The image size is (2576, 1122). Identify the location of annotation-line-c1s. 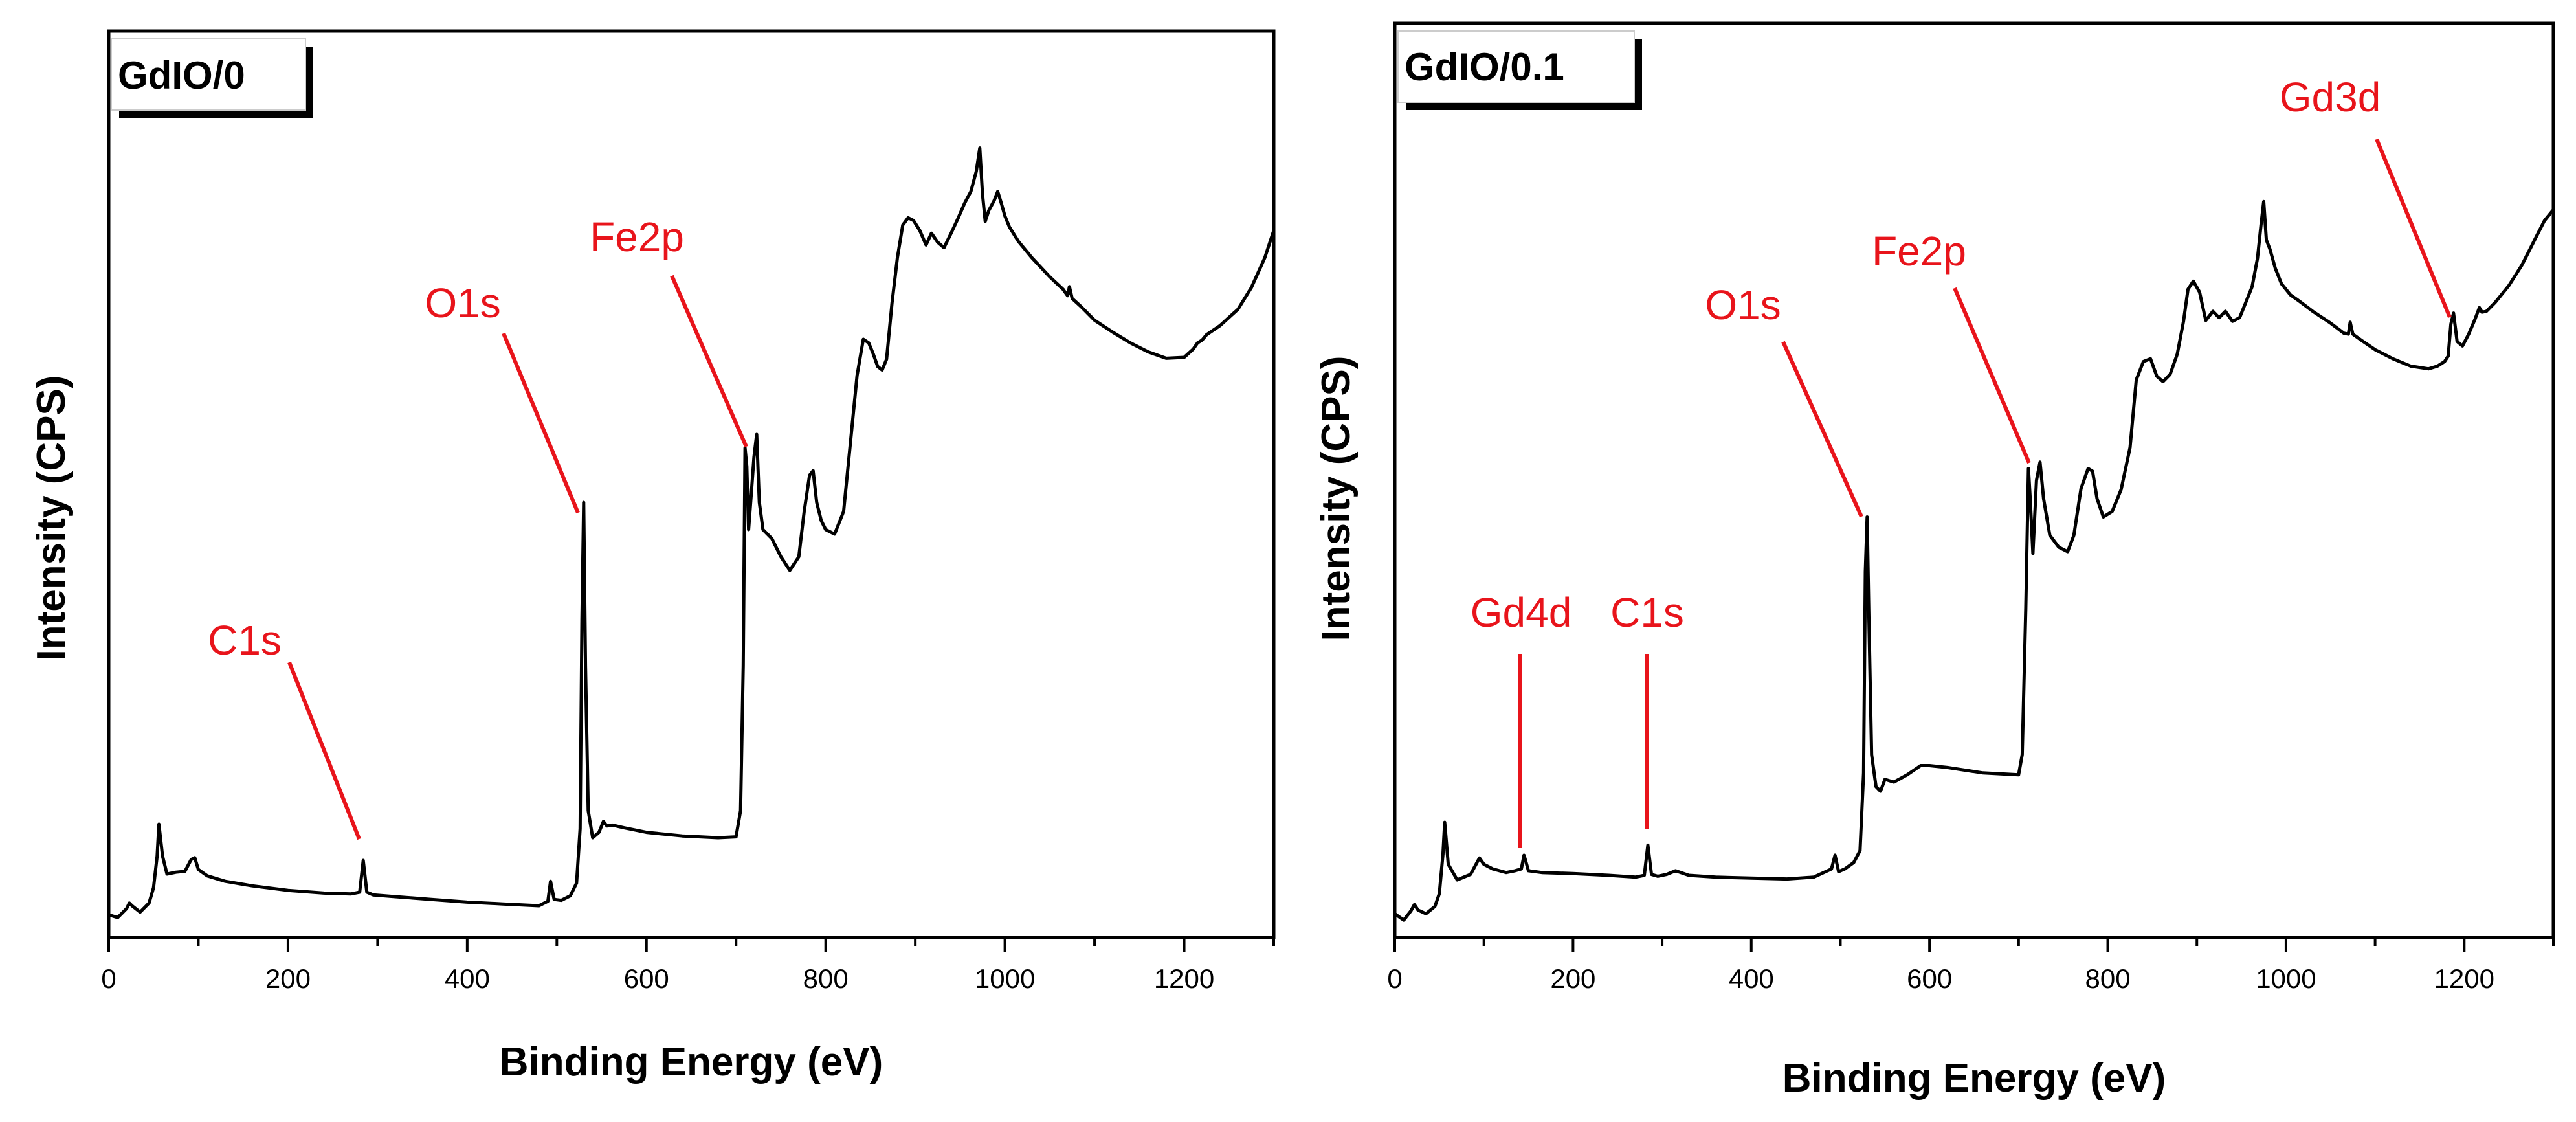
(324, 750).